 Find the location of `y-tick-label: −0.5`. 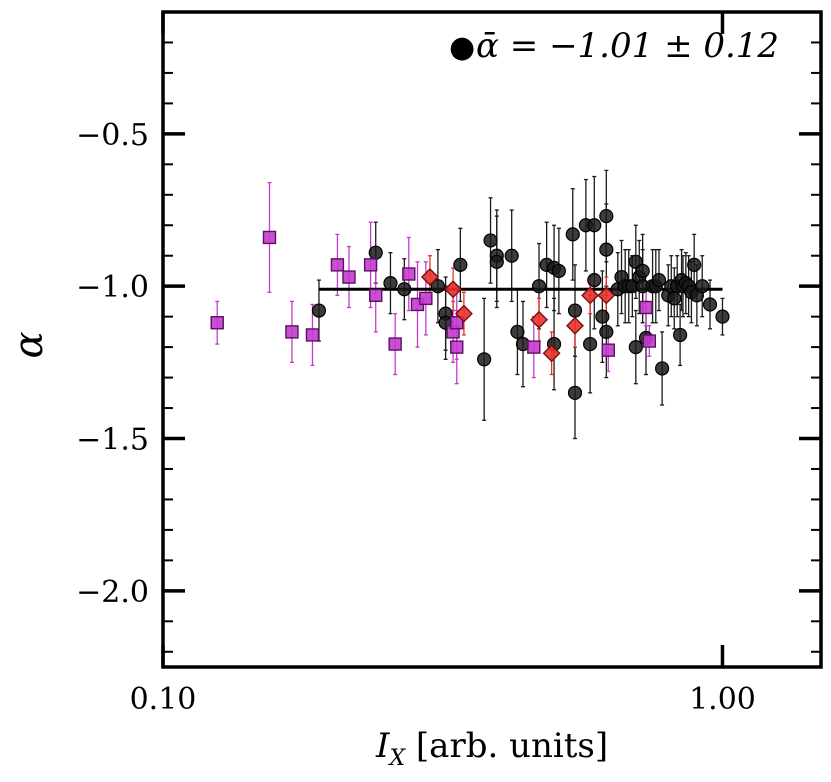

y-tick-label: −0.5 is located at coordinates (112, 135).